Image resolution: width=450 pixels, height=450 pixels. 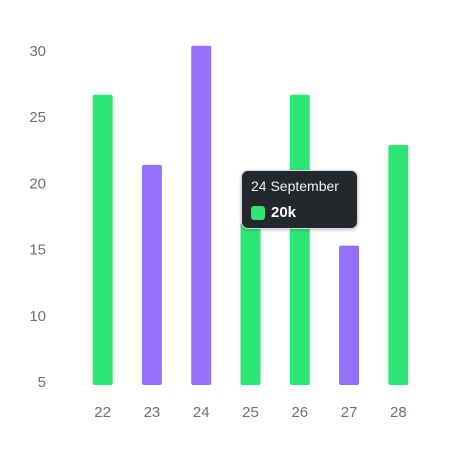 I want to click on chart-tooltip: 24 September 20k, so click(x=299, y=199).